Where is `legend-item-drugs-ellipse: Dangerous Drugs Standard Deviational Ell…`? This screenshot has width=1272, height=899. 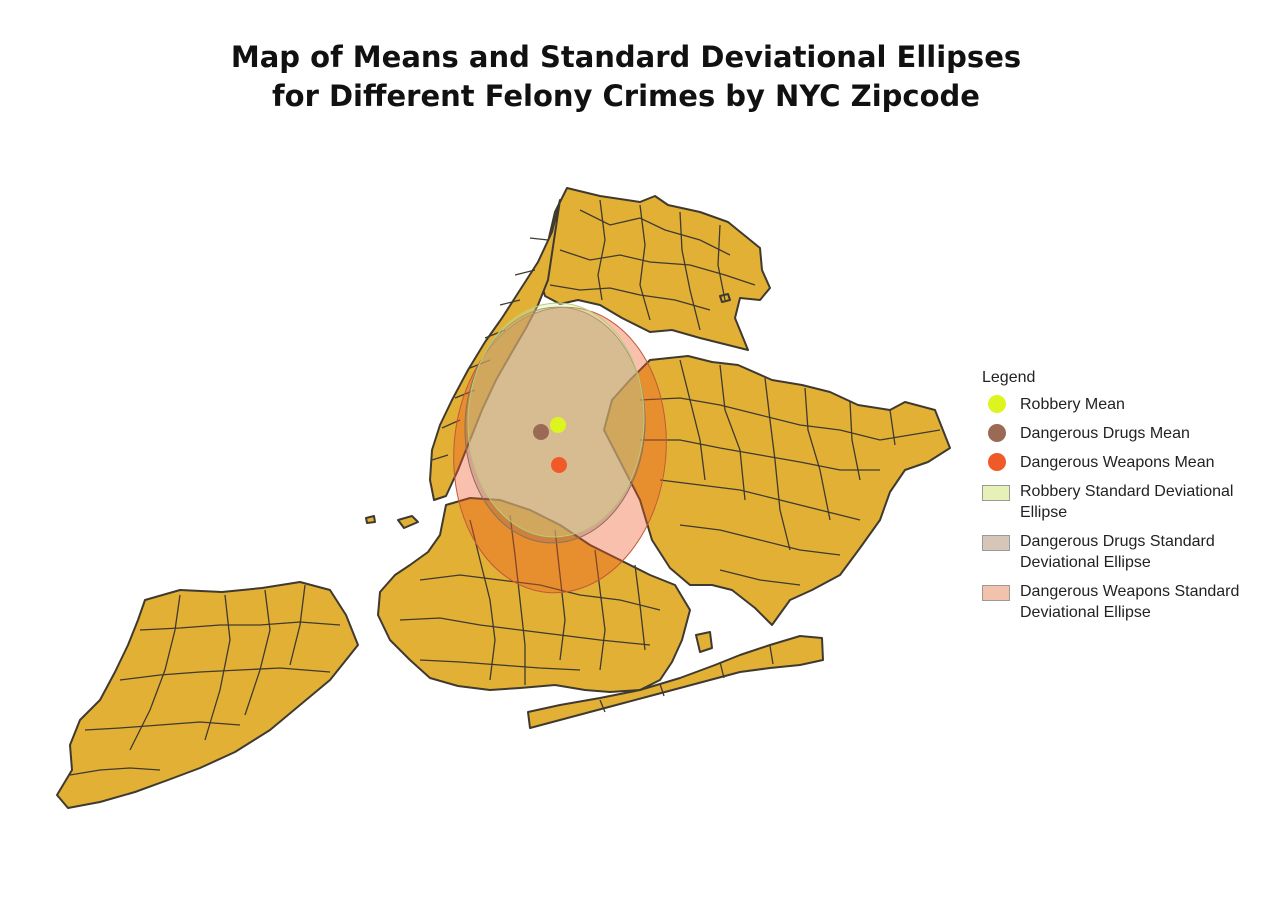 legend-item-drugs-ellipse: Dangerous Drugs Standard Deviational Ell… is located at coordinates (1124, 552).